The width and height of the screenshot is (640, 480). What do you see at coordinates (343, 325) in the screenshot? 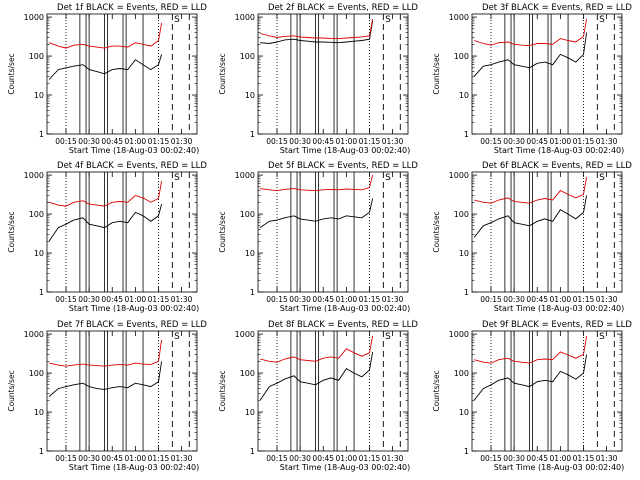
I see `panel-title: Det 8f BLACK = Events, RED = LLD` at bounding box center [343, 325].